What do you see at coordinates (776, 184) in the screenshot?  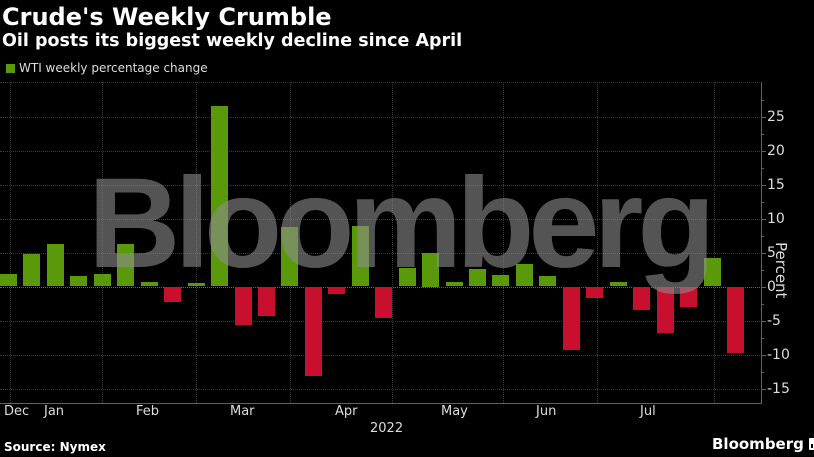 I see `y-tick-label: 15` at bounding box center [776, 184].